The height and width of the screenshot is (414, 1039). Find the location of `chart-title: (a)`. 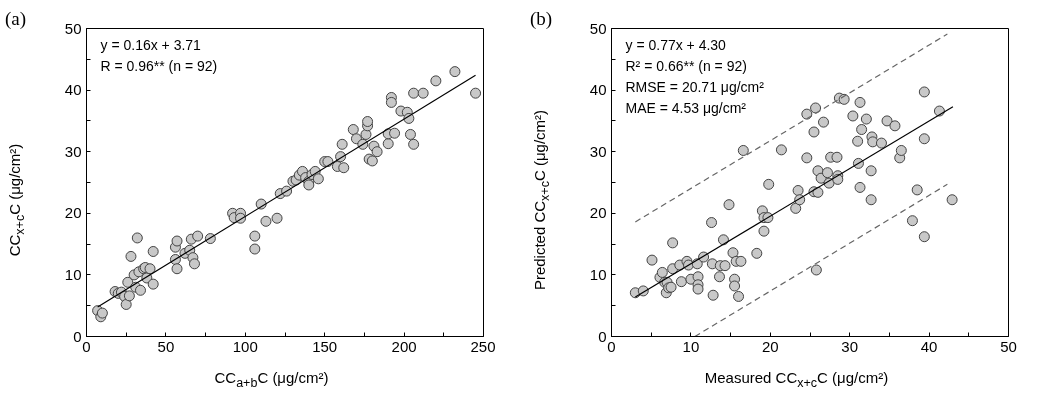

chart-title: (a) is located at coordinates (16, 18).